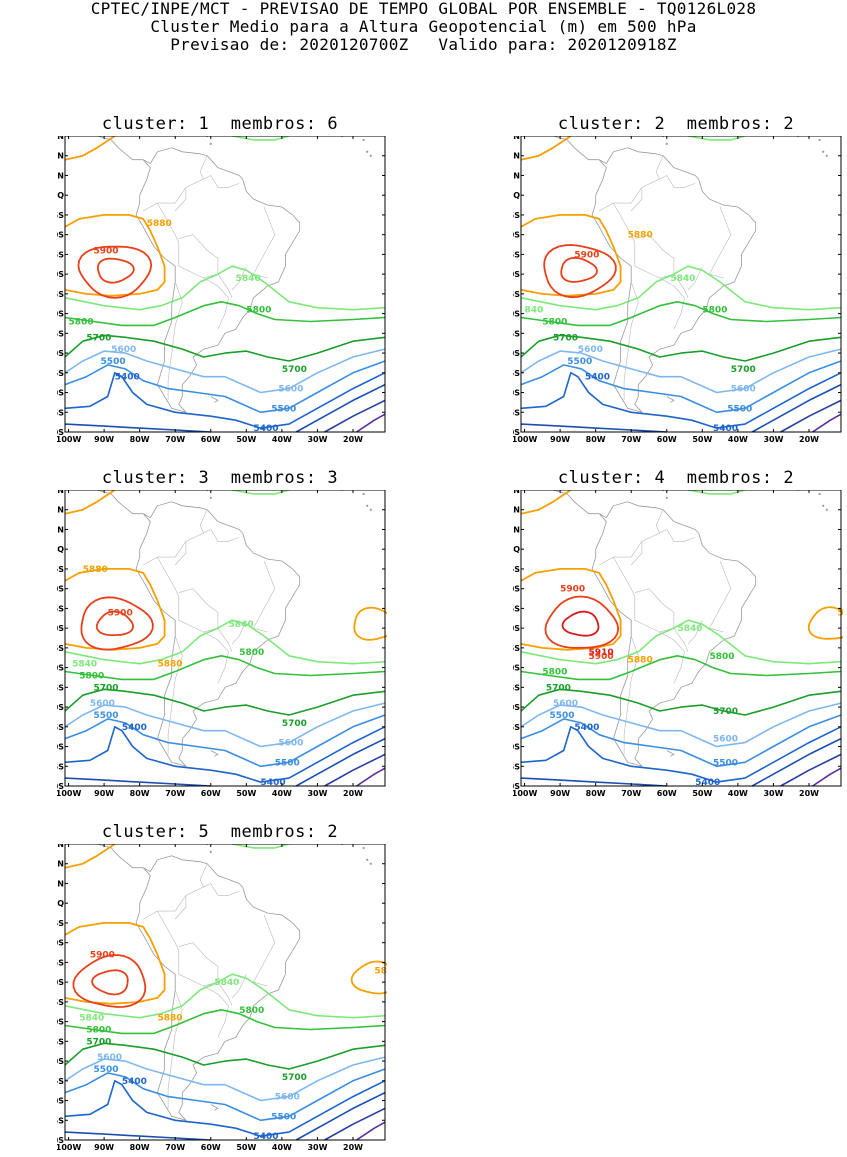 Image resolution: width=847 pixels, height=1157 pixels. What do you see at coordinates (682, 279) in the screenshot?
I see `contour-label-5840: 5840` at bounding box center [682, 279].